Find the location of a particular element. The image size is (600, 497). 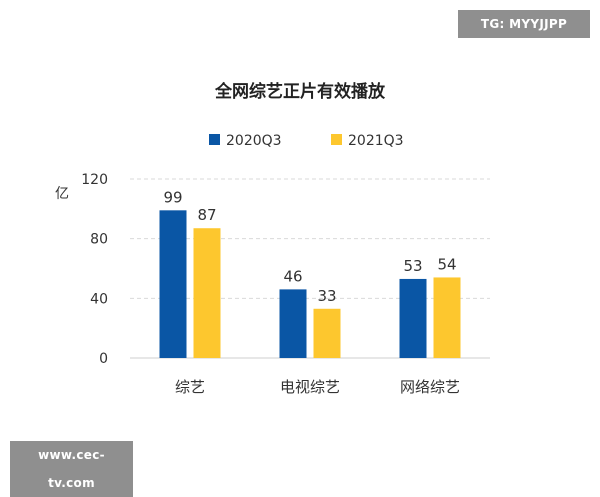

data-label: 46 is located at coordinates (292, 276).